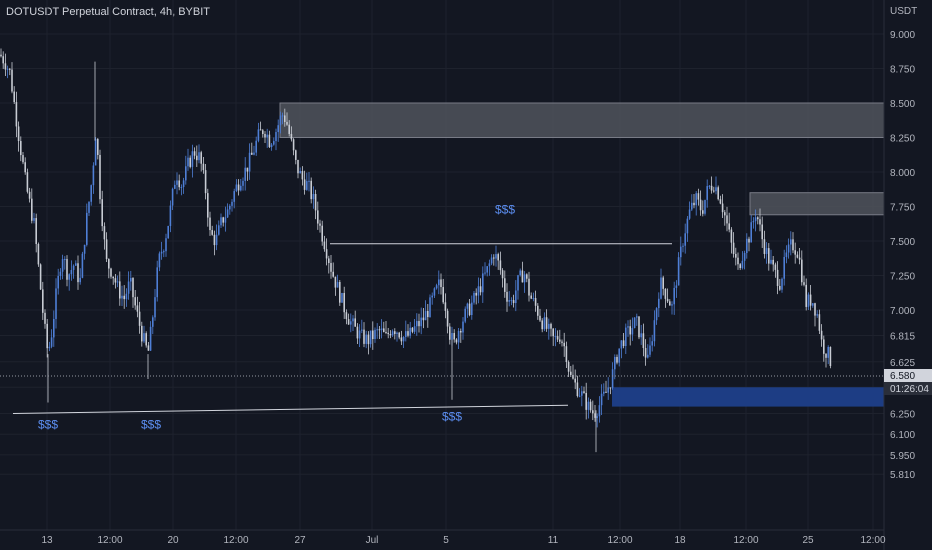 The width and height of the screenshot is (932, 550). I want to click on y-tick-label: 6.100, so click(902, 435).